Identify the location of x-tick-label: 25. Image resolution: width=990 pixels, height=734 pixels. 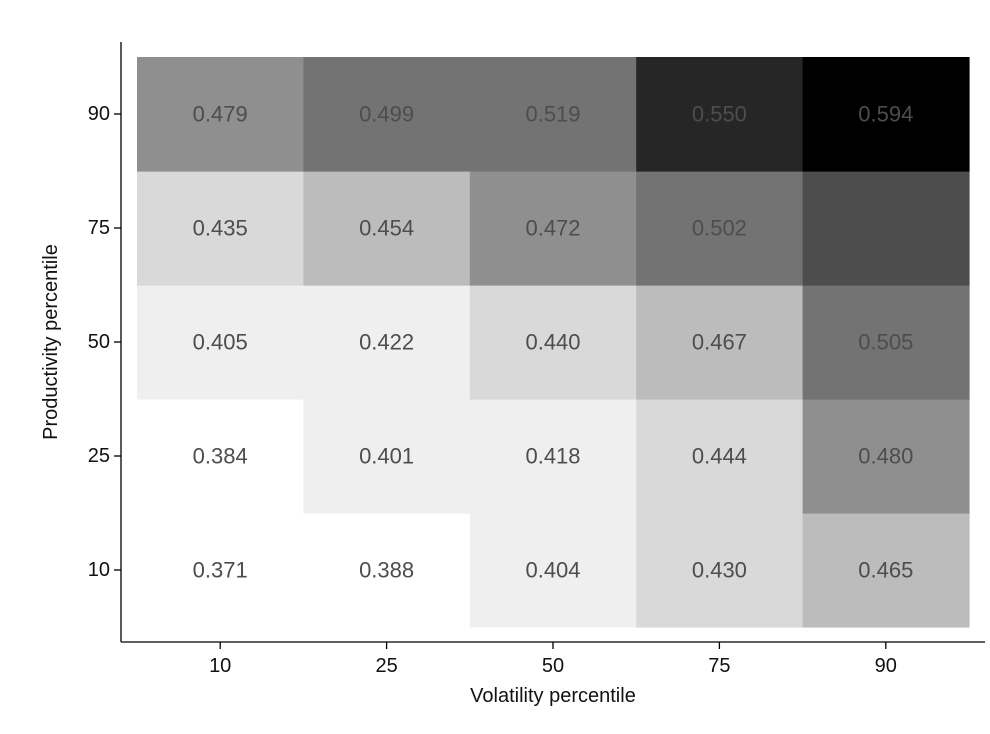
(386, 666).